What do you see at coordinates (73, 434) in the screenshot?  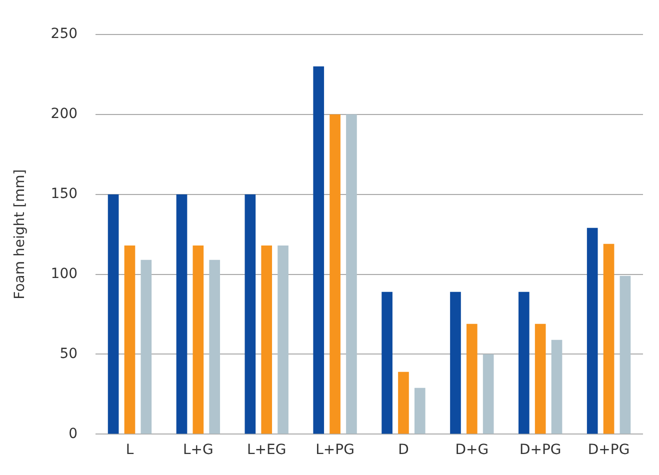 I see `y-tick-label: 0` at bounding box center [73, 434].